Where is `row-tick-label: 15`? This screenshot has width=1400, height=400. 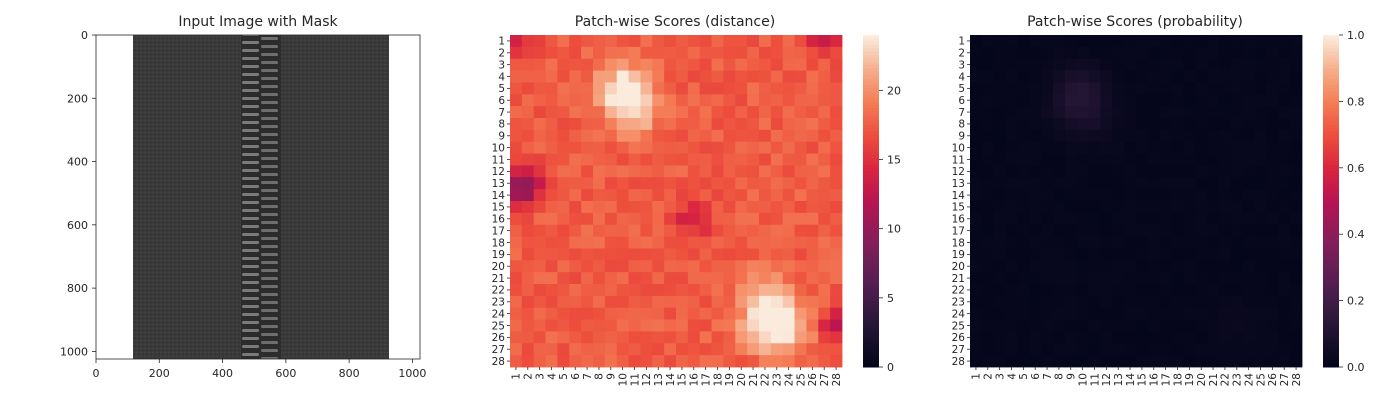
row-tick-label: 15 is located at coordinates (958, 208).